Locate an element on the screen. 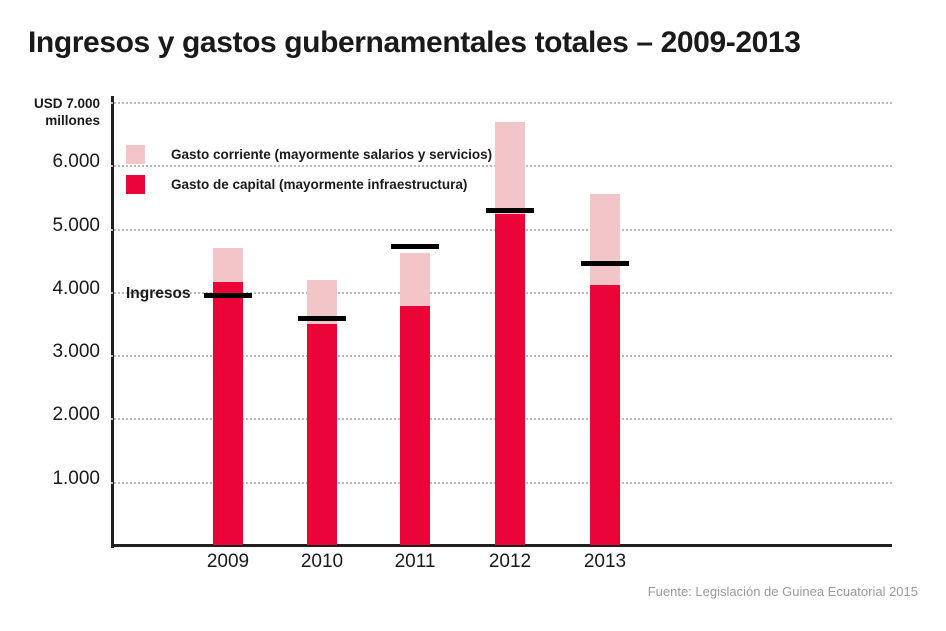 The width and height of the screenshot is (946, 631). y-axis-tick-label: 3.000 is located at coordinates (76, 352).